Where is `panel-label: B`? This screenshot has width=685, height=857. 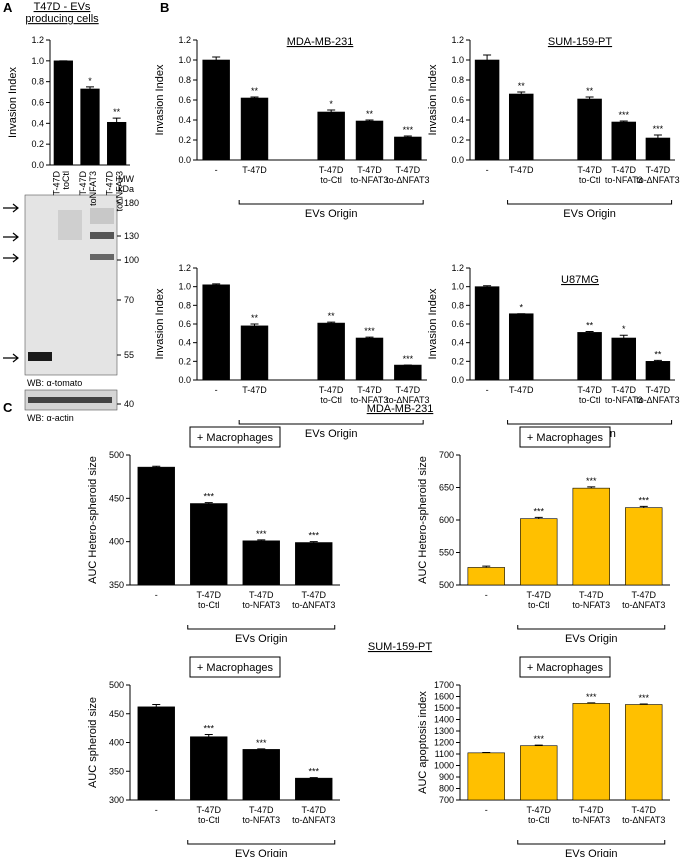 panel-label: B is located at coordinates (164, 7).